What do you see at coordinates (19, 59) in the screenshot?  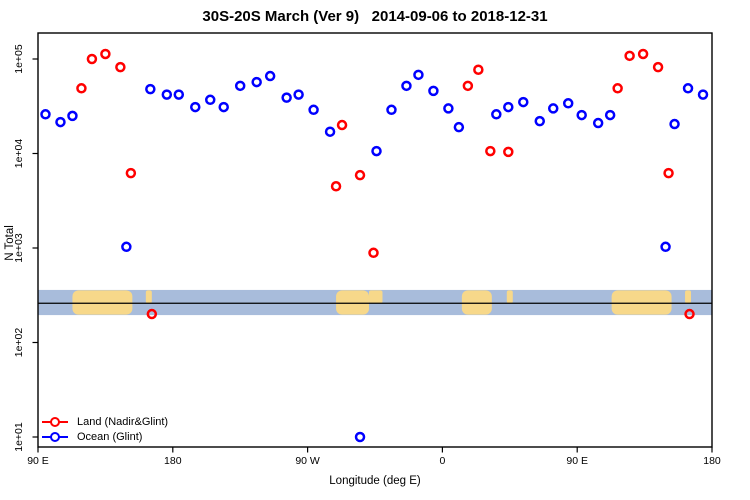 I see `y-tick-label: 1e+05` at bounding box center [19, 59].